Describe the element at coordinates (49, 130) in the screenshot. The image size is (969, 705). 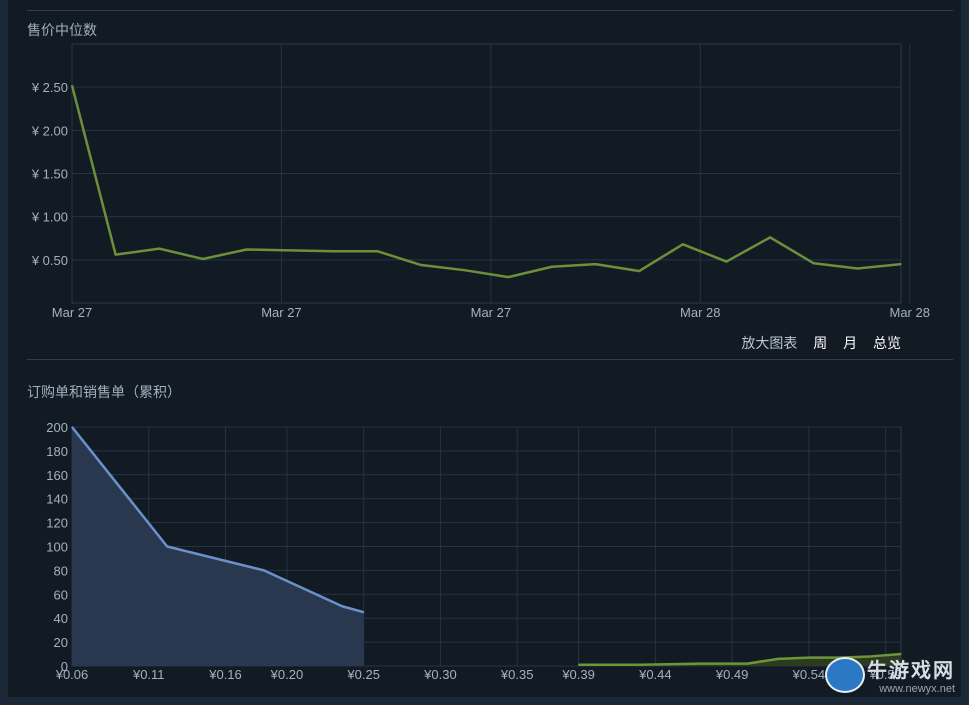
I see `y-tick-label: ¥ 2.00` at that location.